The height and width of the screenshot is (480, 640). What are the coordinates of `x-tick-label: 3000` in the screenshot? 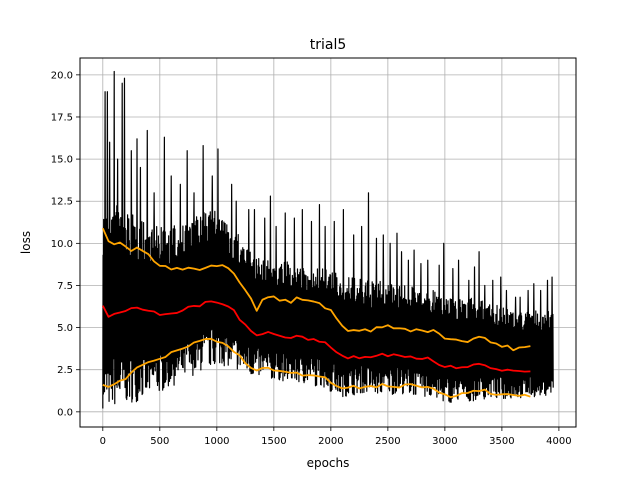 It's located at (444, 441).